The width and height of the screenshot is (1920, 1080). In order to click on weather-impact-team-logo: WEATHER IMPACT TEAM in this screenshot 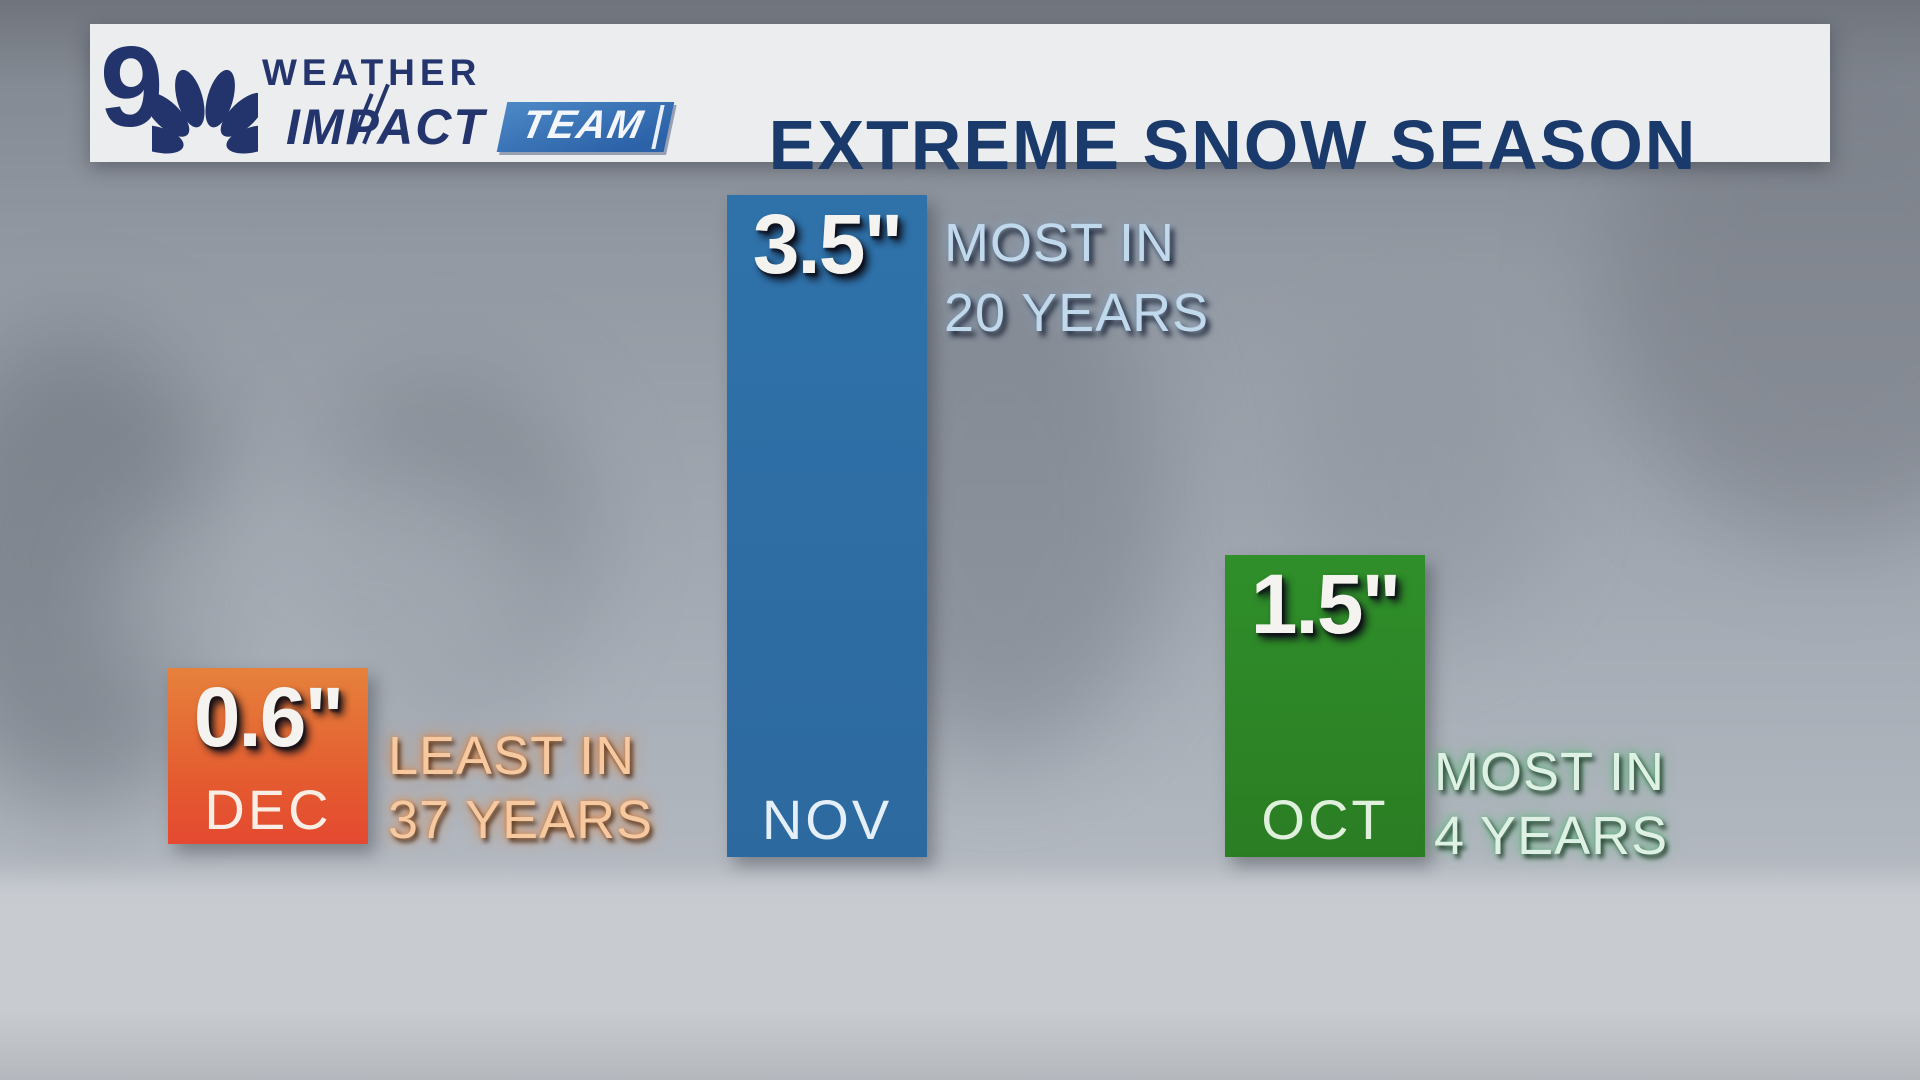, I will do `click(512, 104)`.